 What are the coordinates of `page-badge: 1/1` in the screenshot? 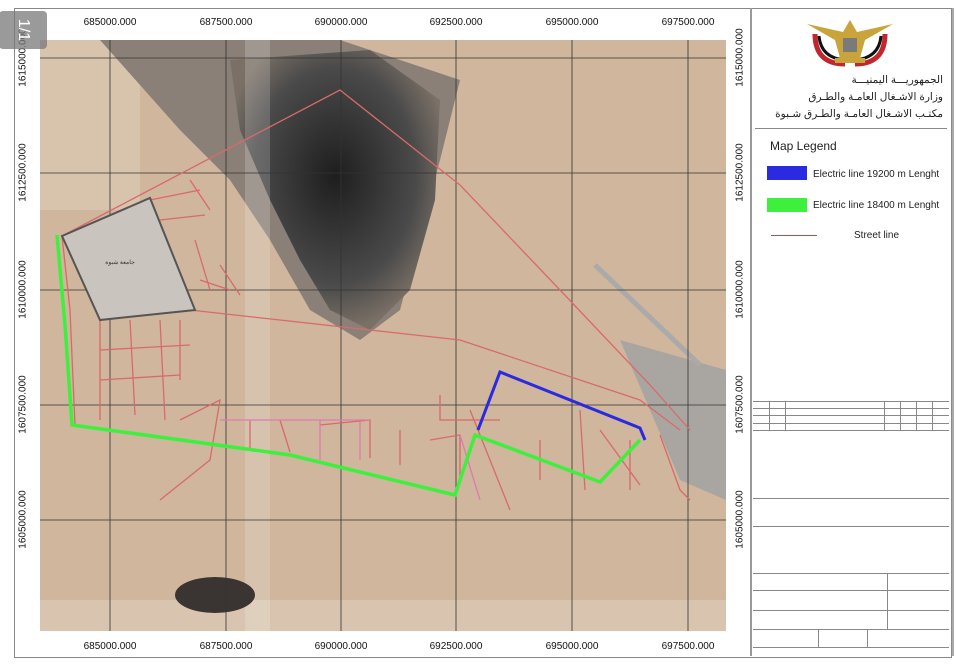 It's located at (23, 30).